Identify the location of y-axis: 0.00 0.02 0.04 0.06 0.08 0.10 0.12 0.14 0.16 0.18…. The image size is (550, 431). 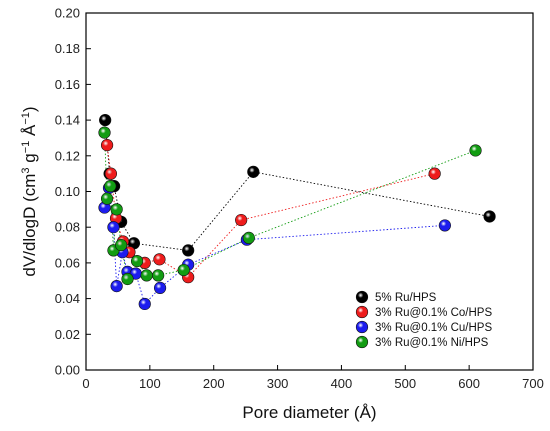
(73, 192).